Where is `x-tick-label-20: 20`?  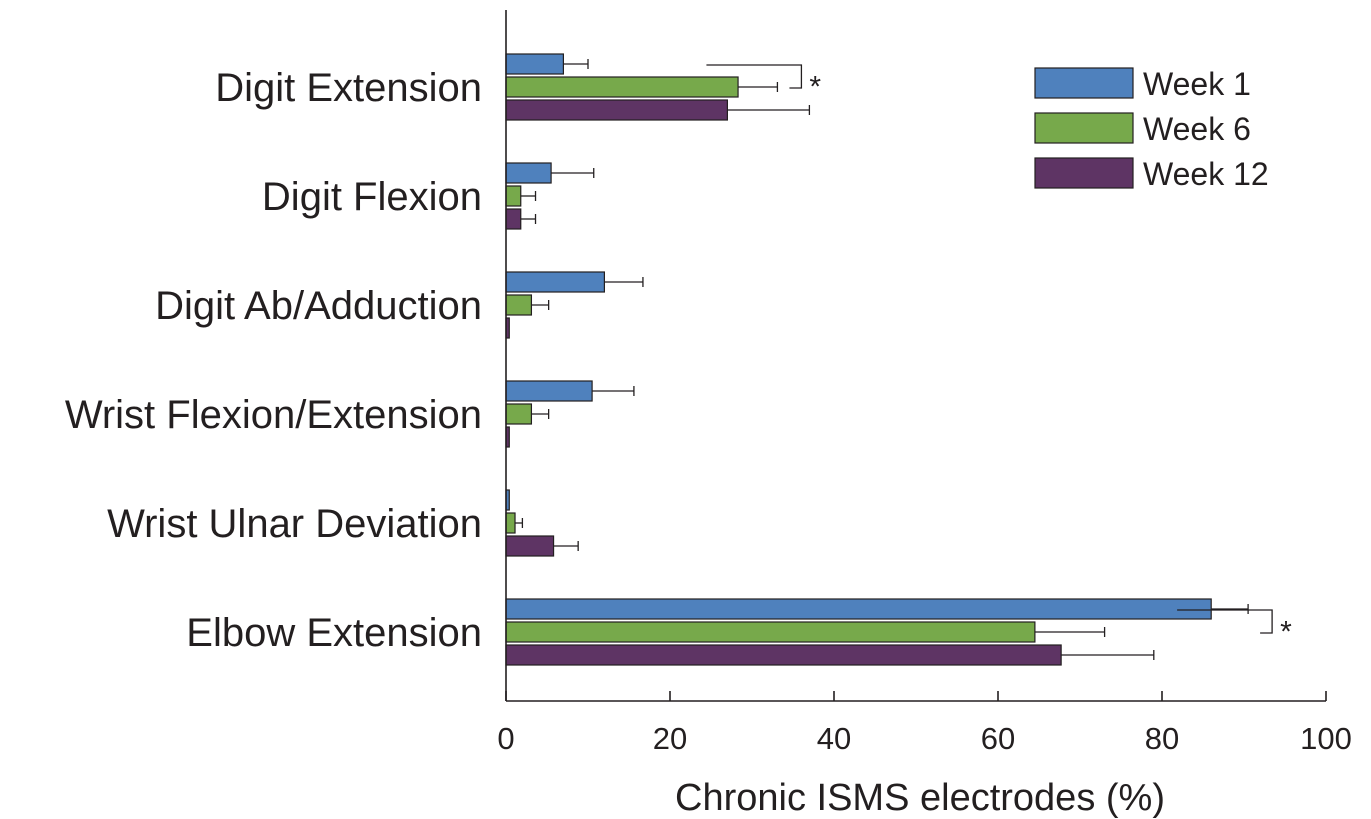 x-tick-label-20: 20 is located at coordinates (670, 738).